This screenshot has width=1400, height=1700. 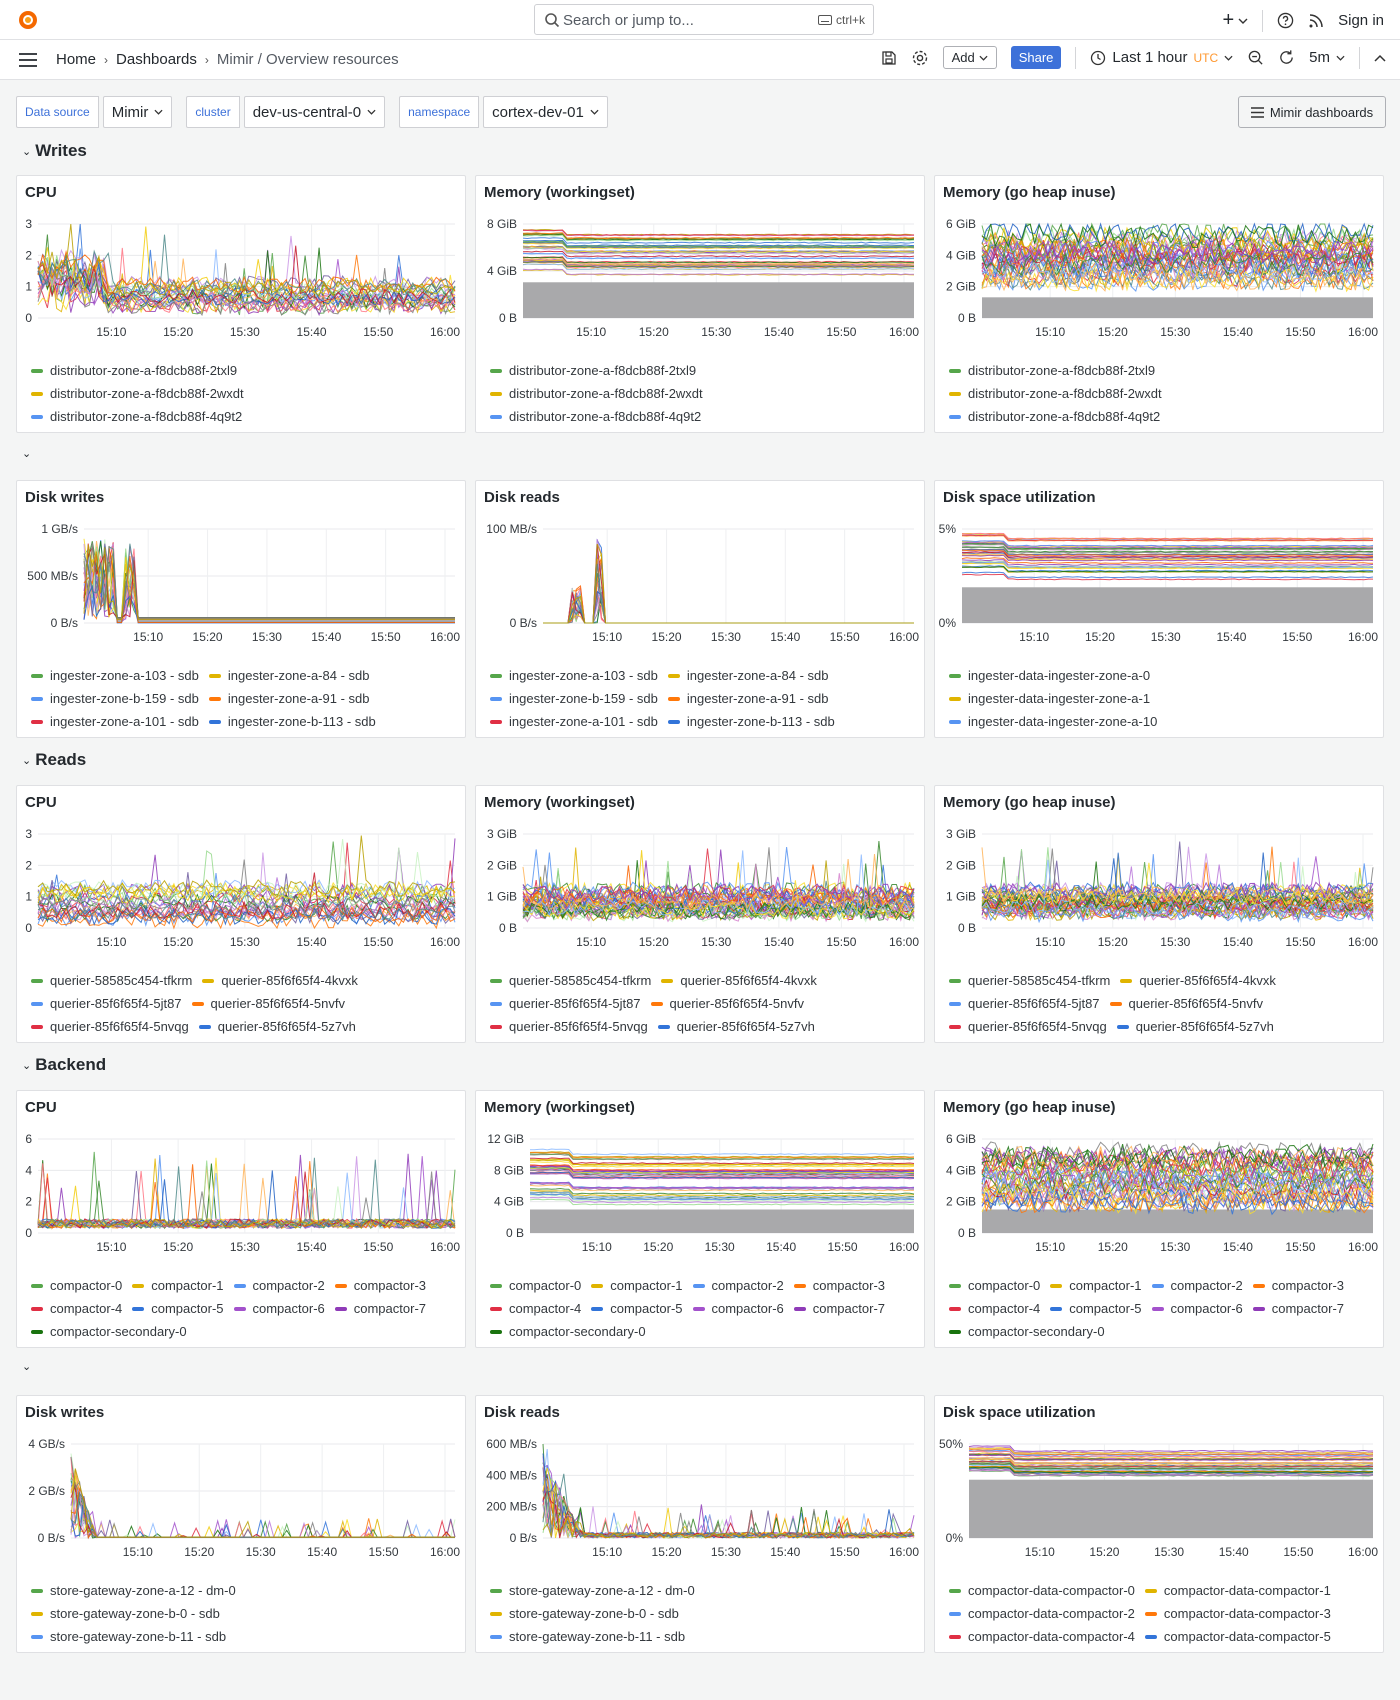 What do you see at coordinates (1197, 1308) in the screenshot?
I see `legend-item: compactor-6` at bounding box center [1197, 1308].